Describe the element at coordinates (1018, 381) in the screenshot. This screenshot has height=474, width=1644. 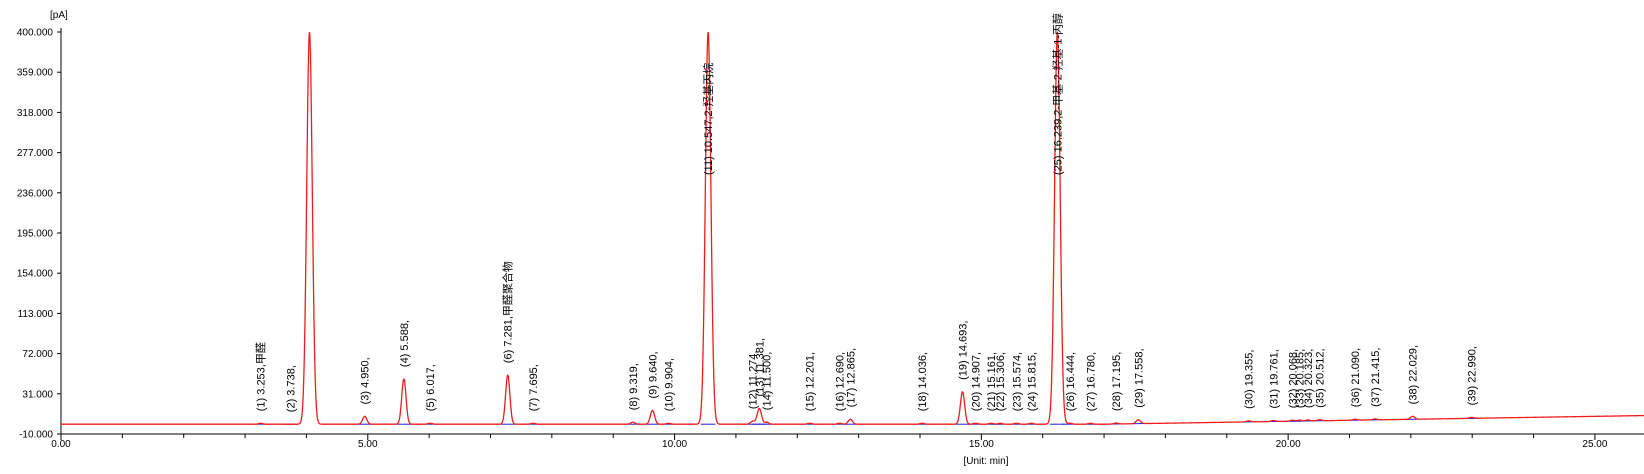
I see `peak-label: (23) 15.574,` at that location.